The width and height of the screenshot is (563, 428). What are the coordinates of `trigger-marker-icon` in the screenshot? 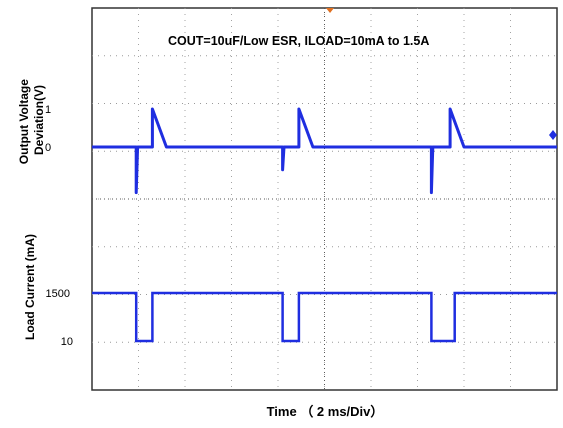 It's located at (330, 10).